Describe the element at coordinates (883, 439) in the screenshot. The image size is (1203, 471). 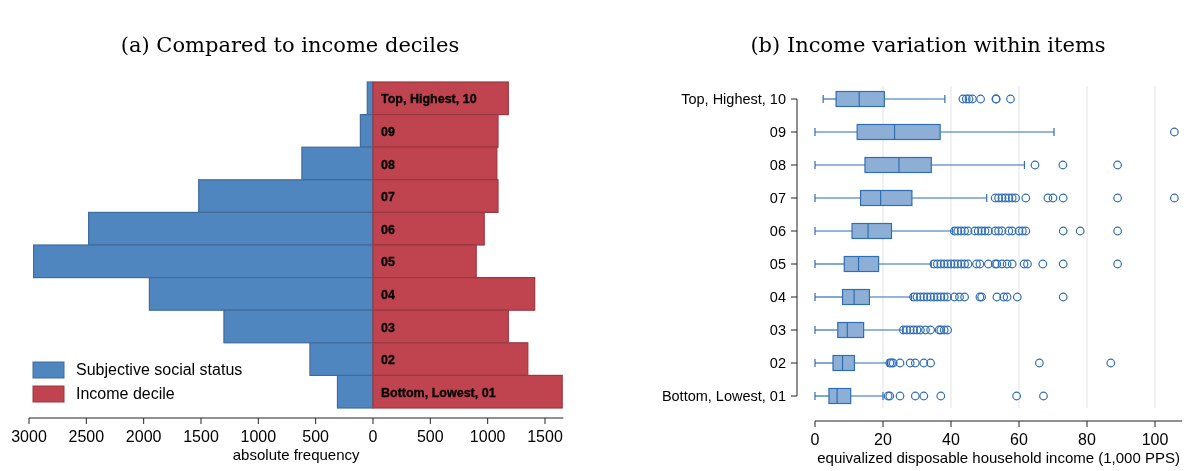
I see `x-tick-label: 20` at that location.